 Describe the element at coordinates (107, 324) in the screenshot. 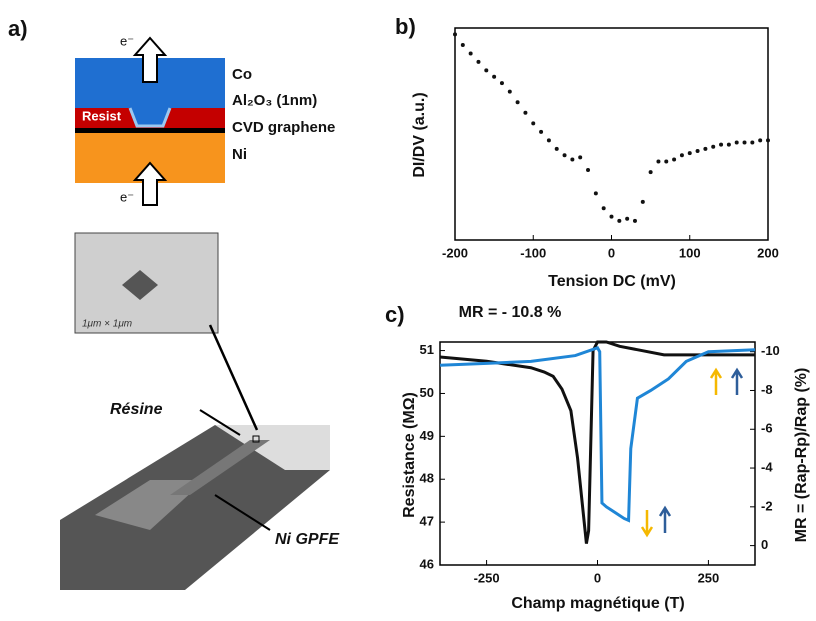

I see `scale-label: 1μm × 1μm` at that location.